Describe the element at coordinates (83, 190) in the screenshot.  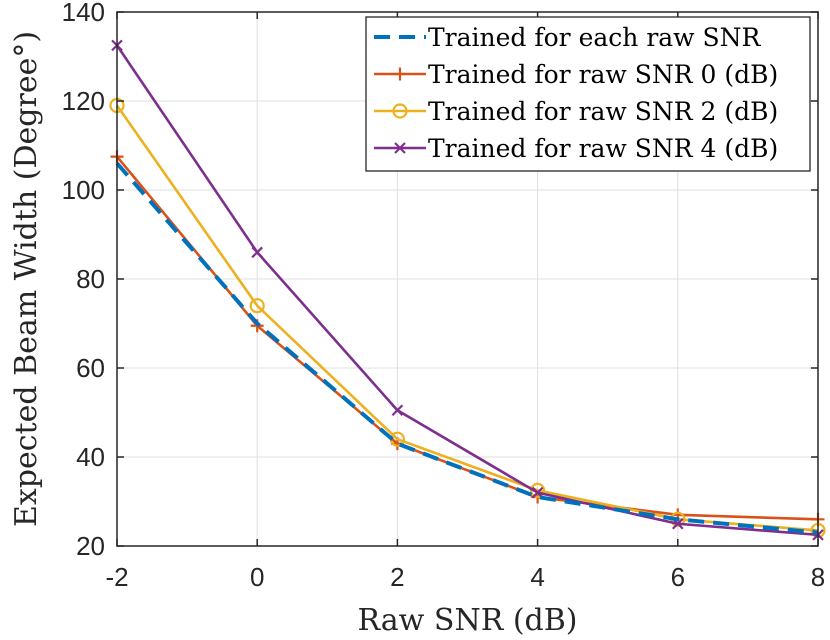
I see `y-tick-label: 100` at that location.